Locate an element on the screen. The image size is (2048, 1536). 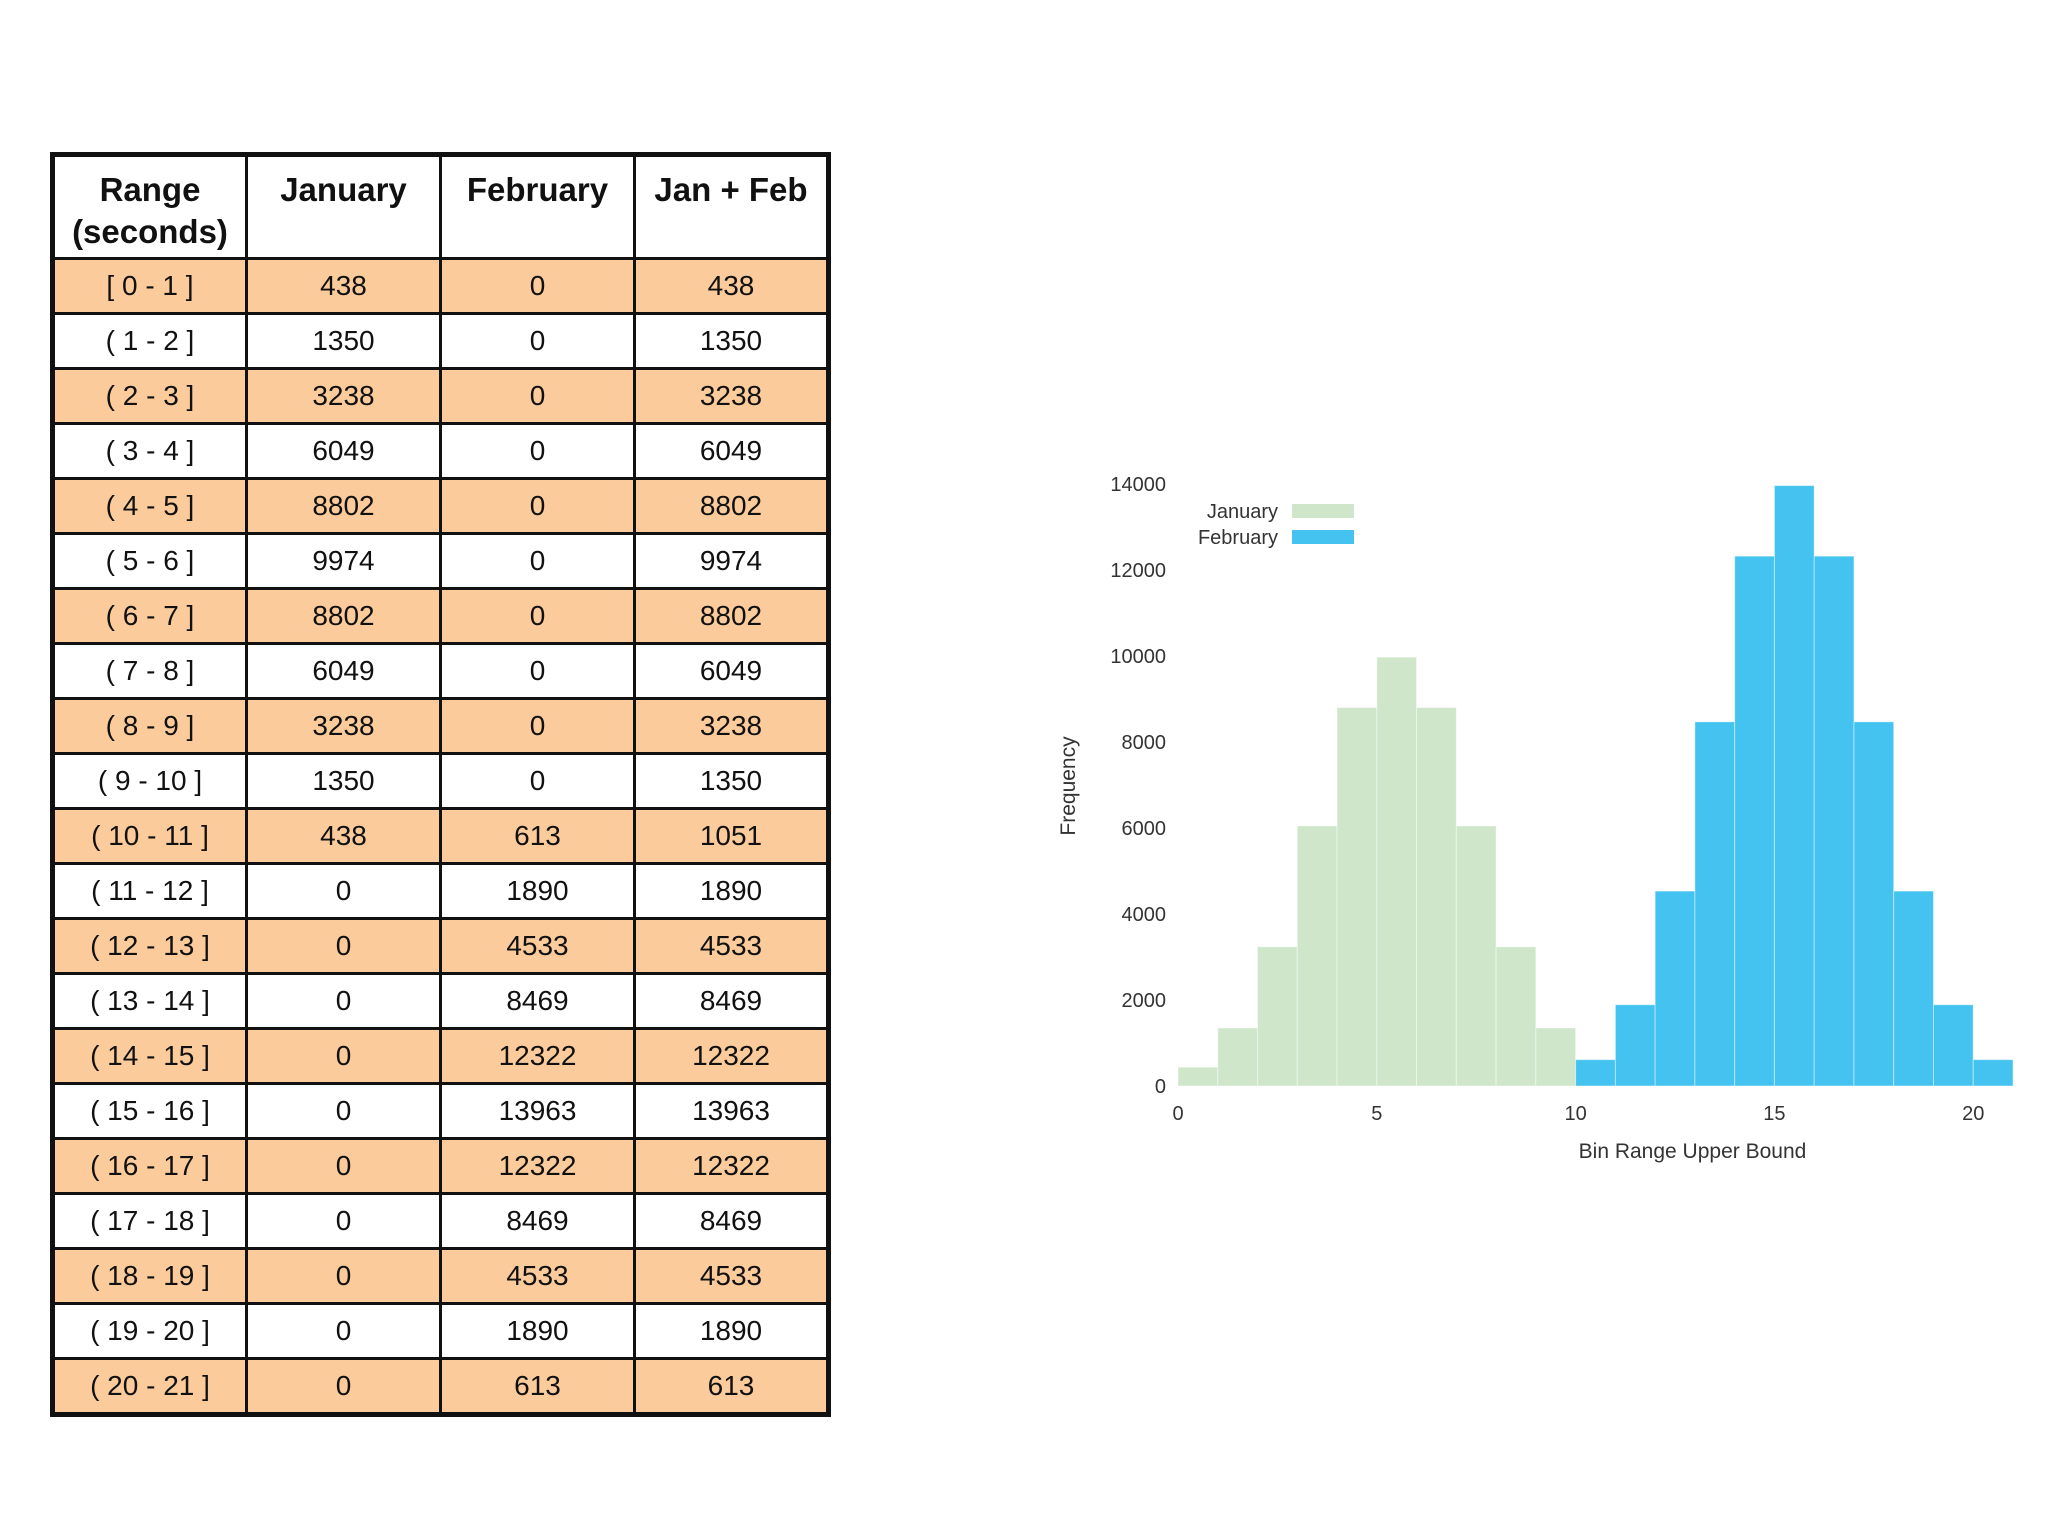
table-row: ( 16 - 17 ] 0 12322 12322 is located at coordinates (440, 1166).